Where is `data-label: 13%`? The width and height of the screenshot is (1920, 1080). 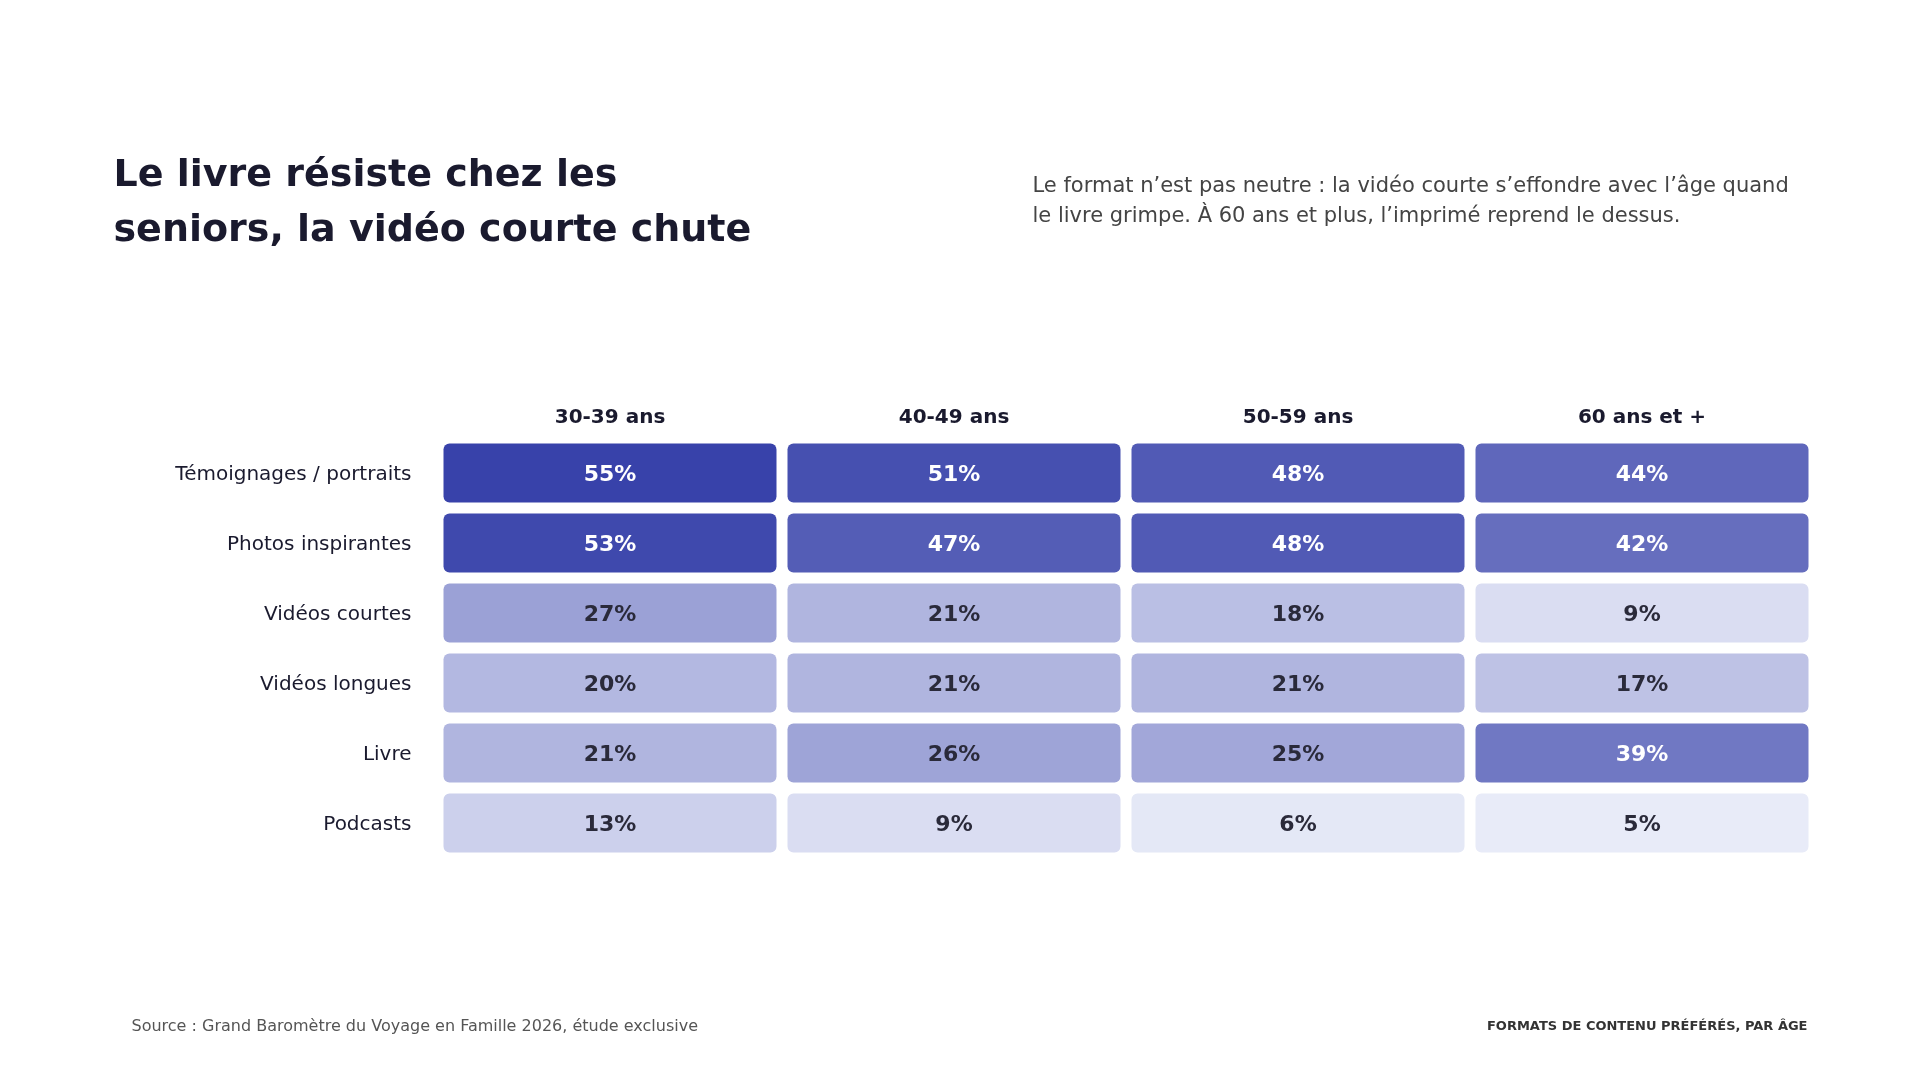
data-label: 13% is located at coordinates (610, 823).